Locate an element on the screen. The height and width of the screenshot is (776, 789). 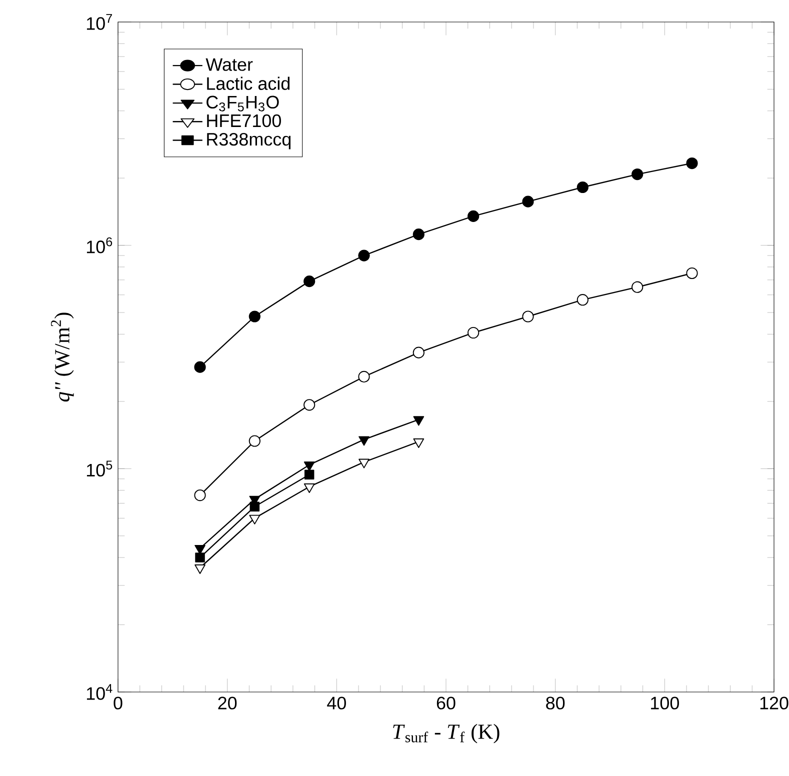
x-tick-label: 120 is located at coordinates (774, 703).